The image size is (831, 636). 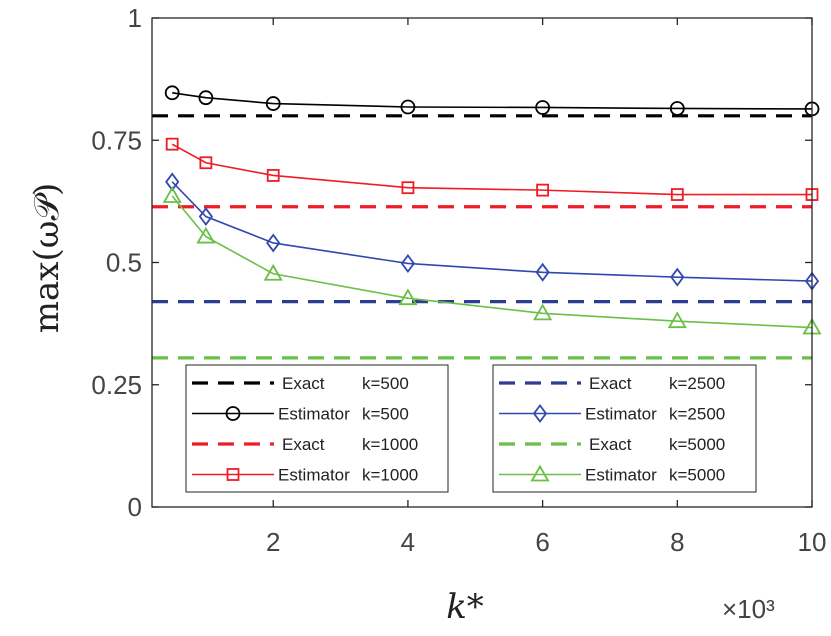 I want to click on x-tick-label: 6, so click(x=542, y=542).